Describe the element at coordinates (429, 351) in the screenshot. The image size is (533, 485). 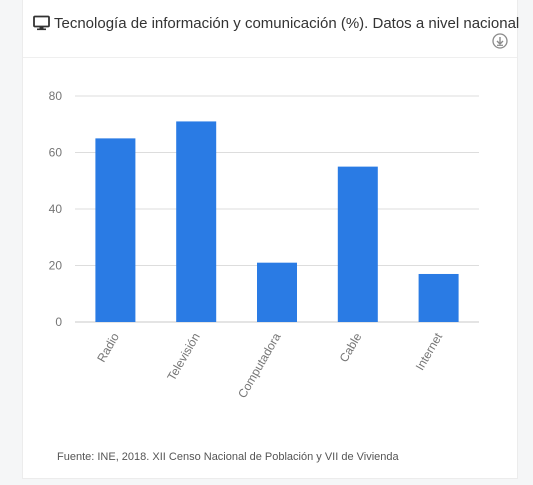
I see `x-tick-label: Internet` at that location.